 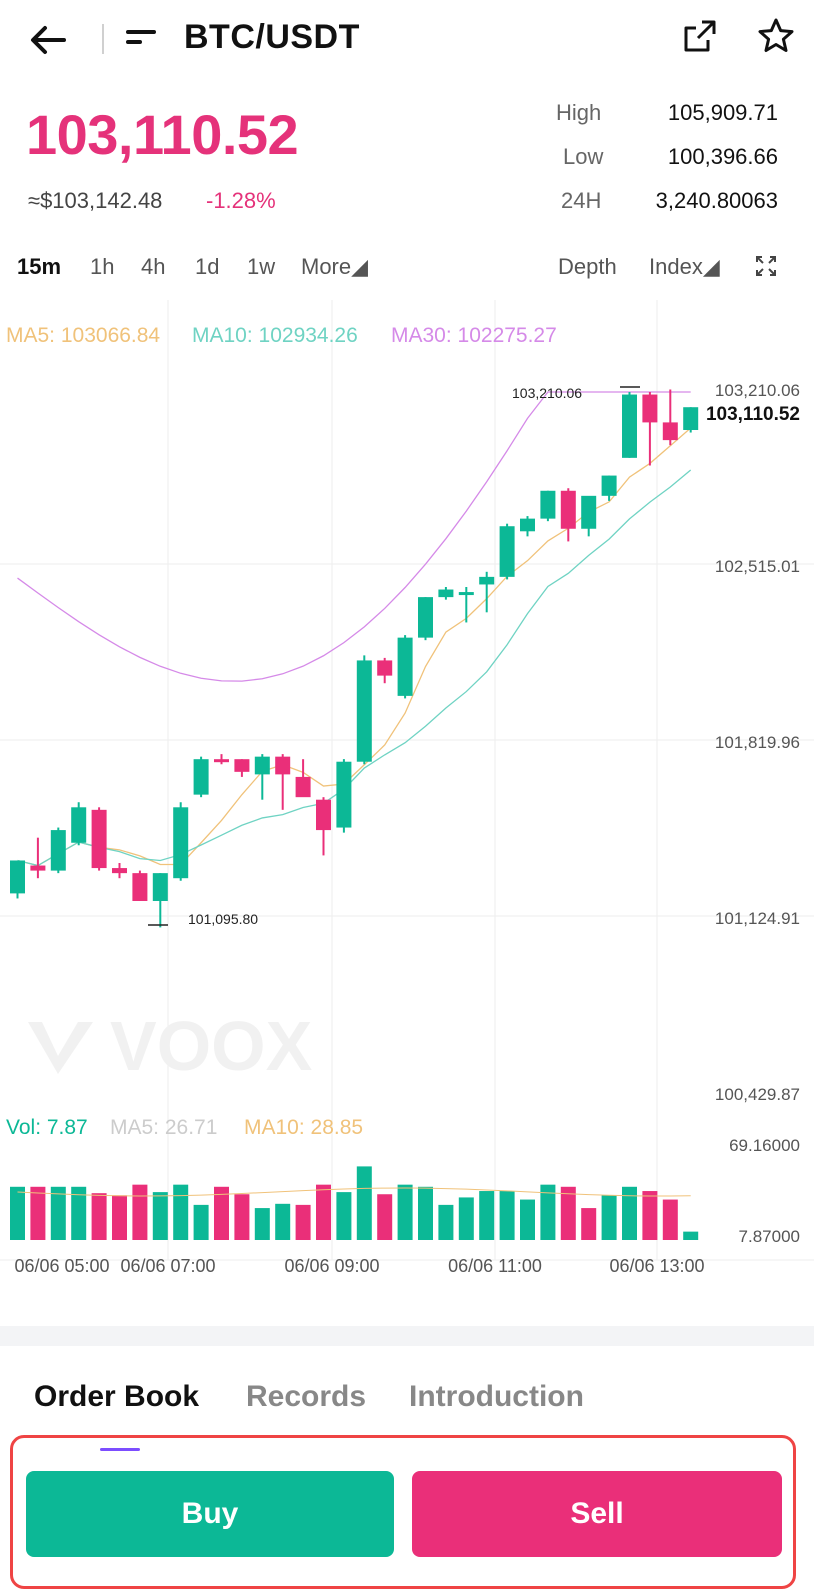 What do you see at coordinates (407, 1336) in the screenshot?
I see `section-divider` at bounding box center [407, 1336].